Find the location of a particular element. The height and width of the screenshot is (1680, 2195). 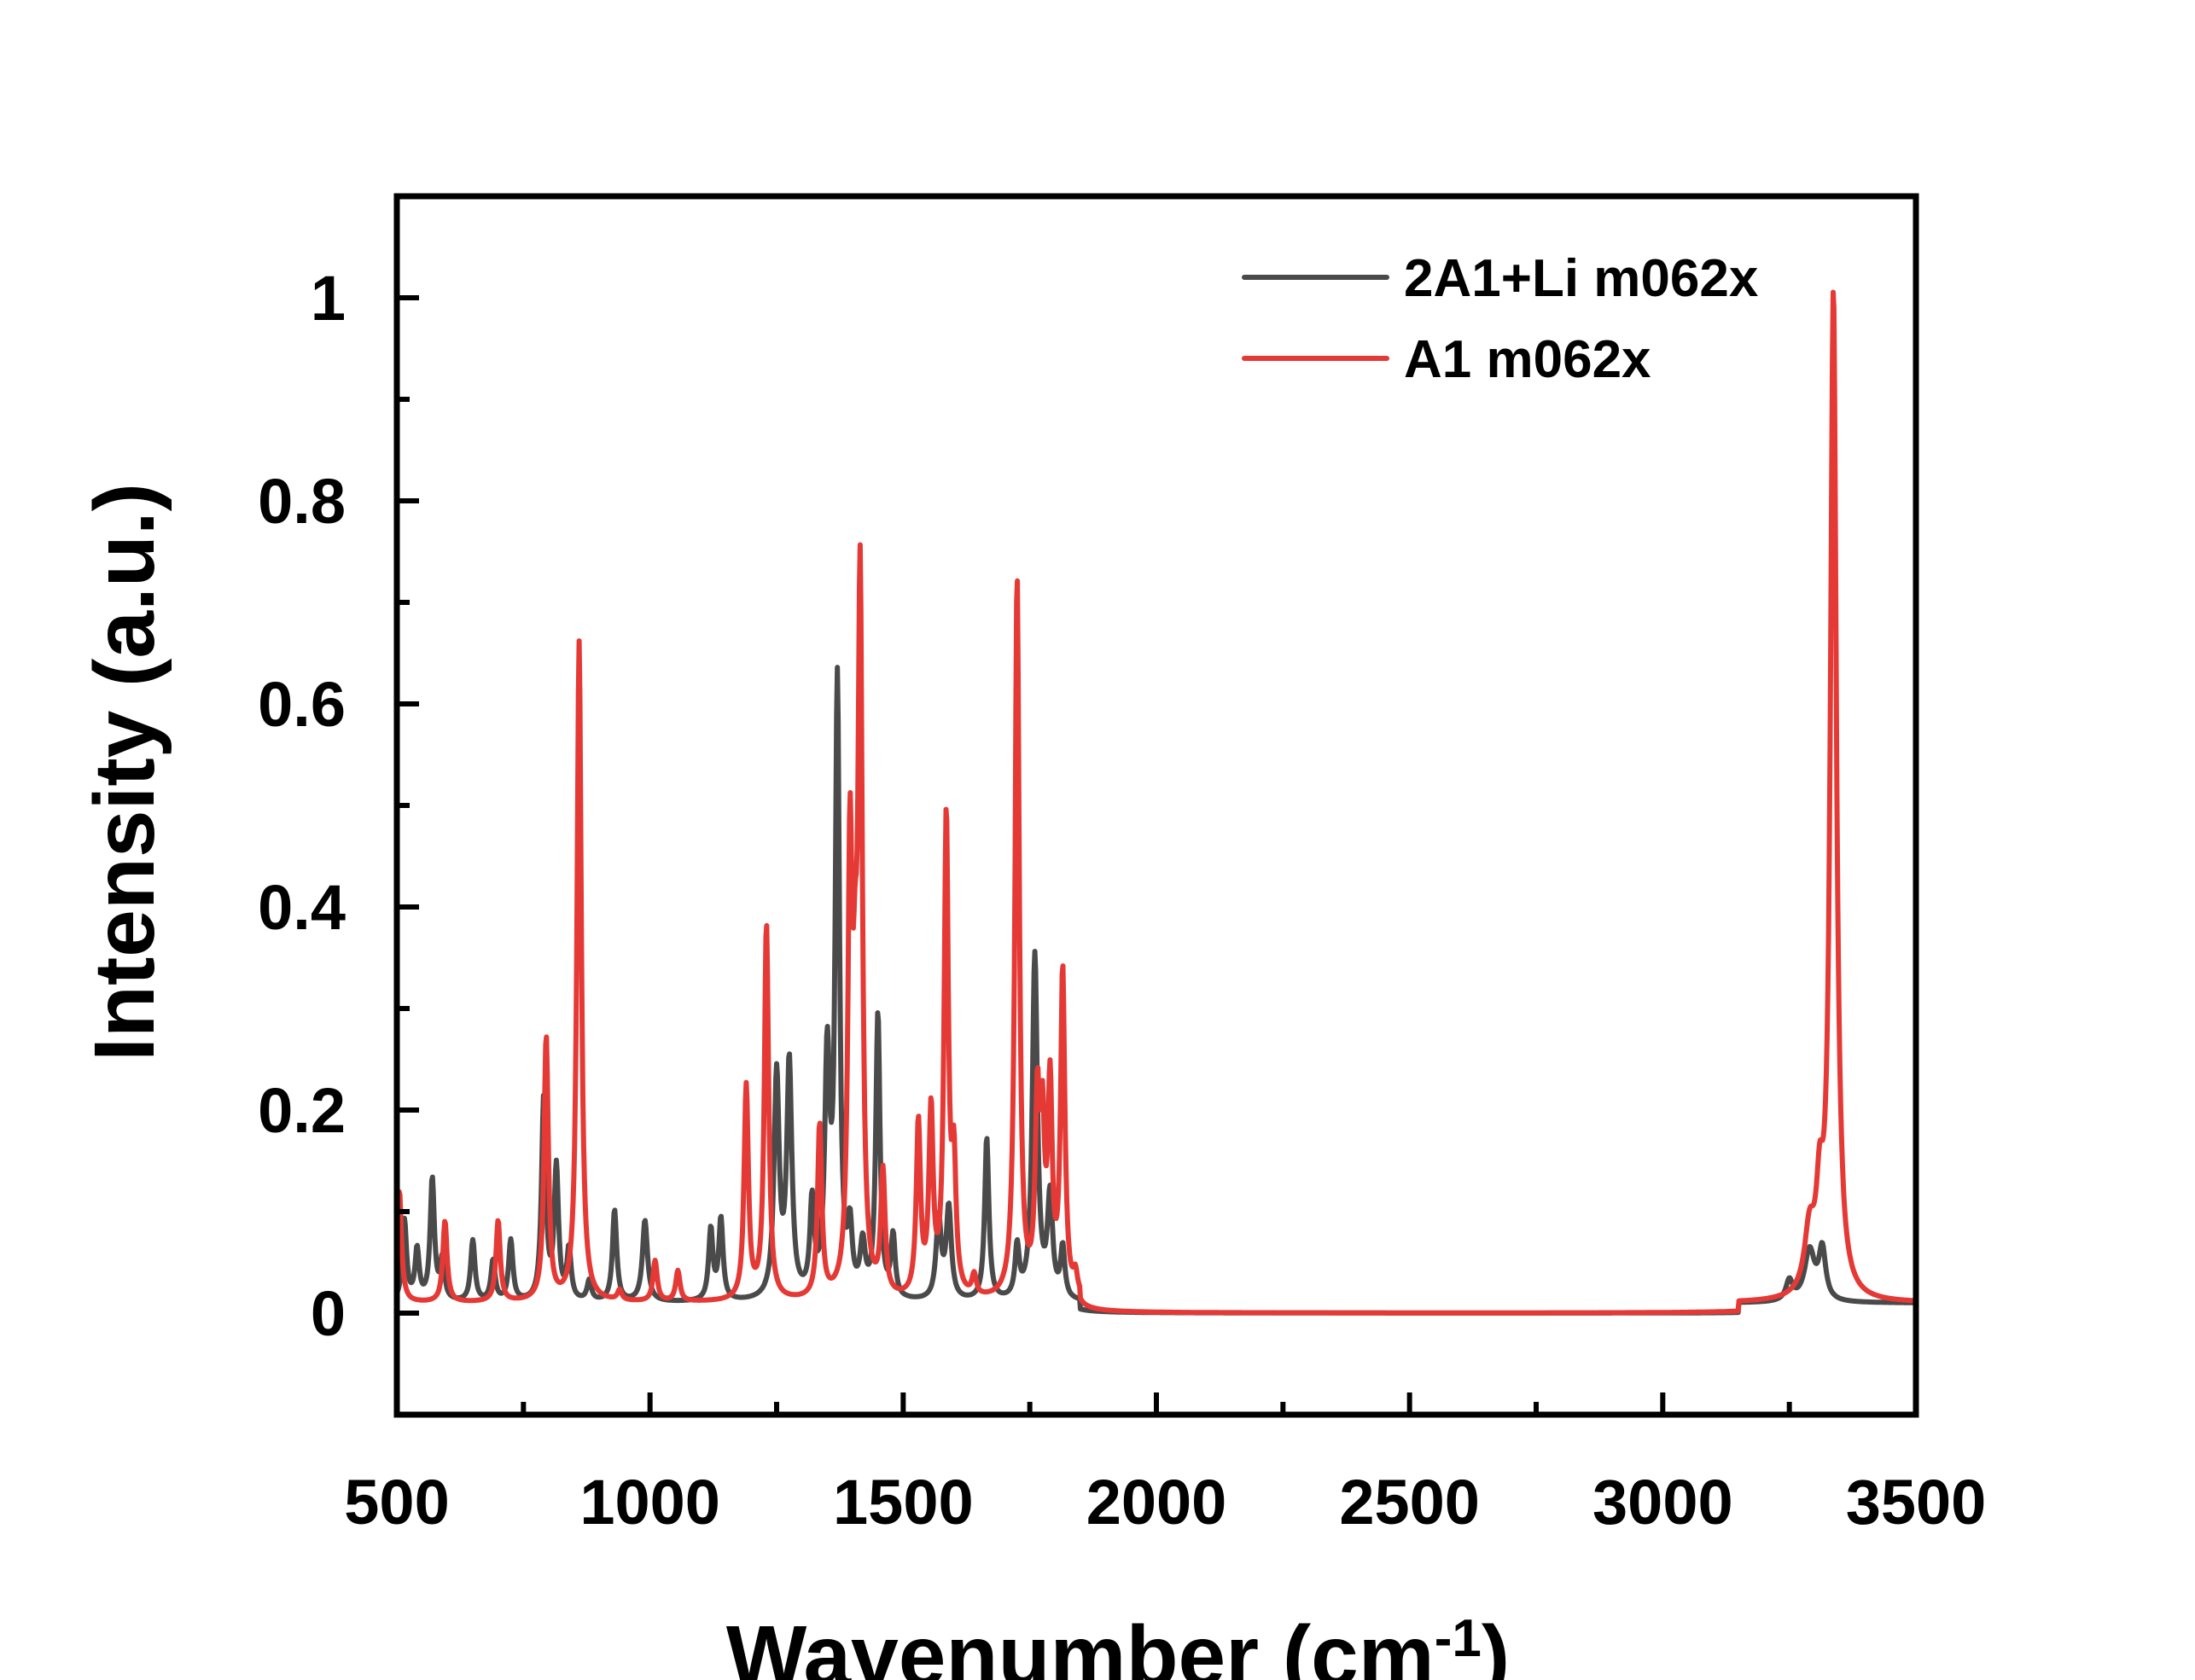

x-axis-title: Wavenumber (cm-1) is located at coordinates (1118, 1644).